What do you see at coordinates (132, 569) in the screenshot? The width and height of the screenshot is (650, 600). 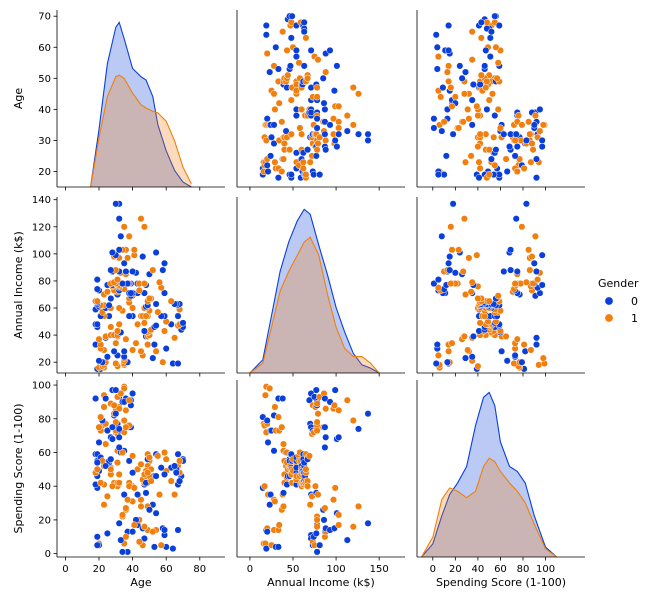 I see `x-tick-label: 40` at bounding box center [132, 569].